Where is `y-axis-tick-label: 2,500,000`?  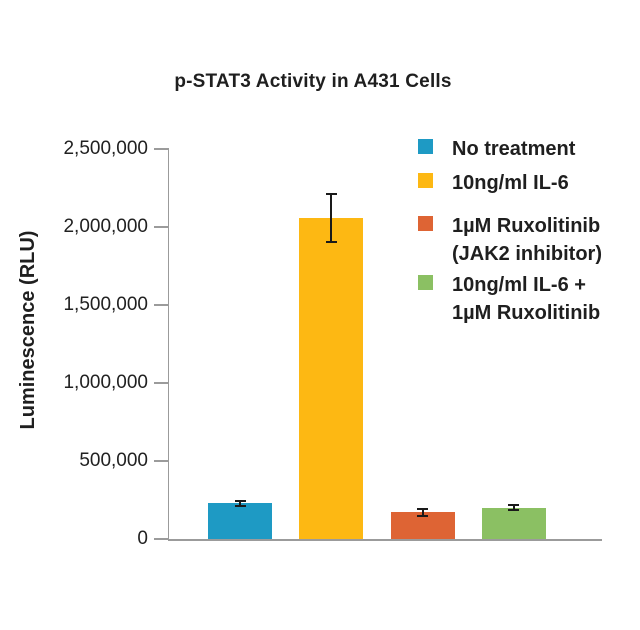
y-axis-tick-label: 2,500,000 is located at coordinates (105, 148).